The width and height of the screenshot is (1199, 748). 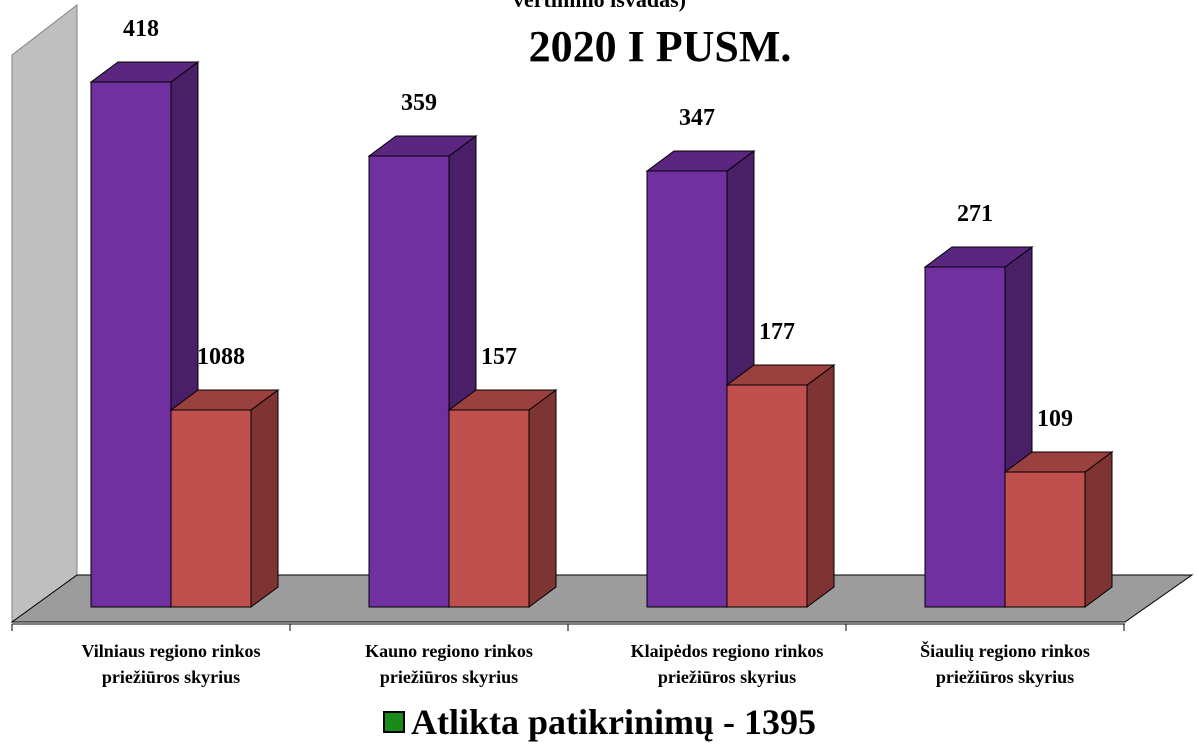 I want to click on data-label: 109, so click(x=1055, y=419).